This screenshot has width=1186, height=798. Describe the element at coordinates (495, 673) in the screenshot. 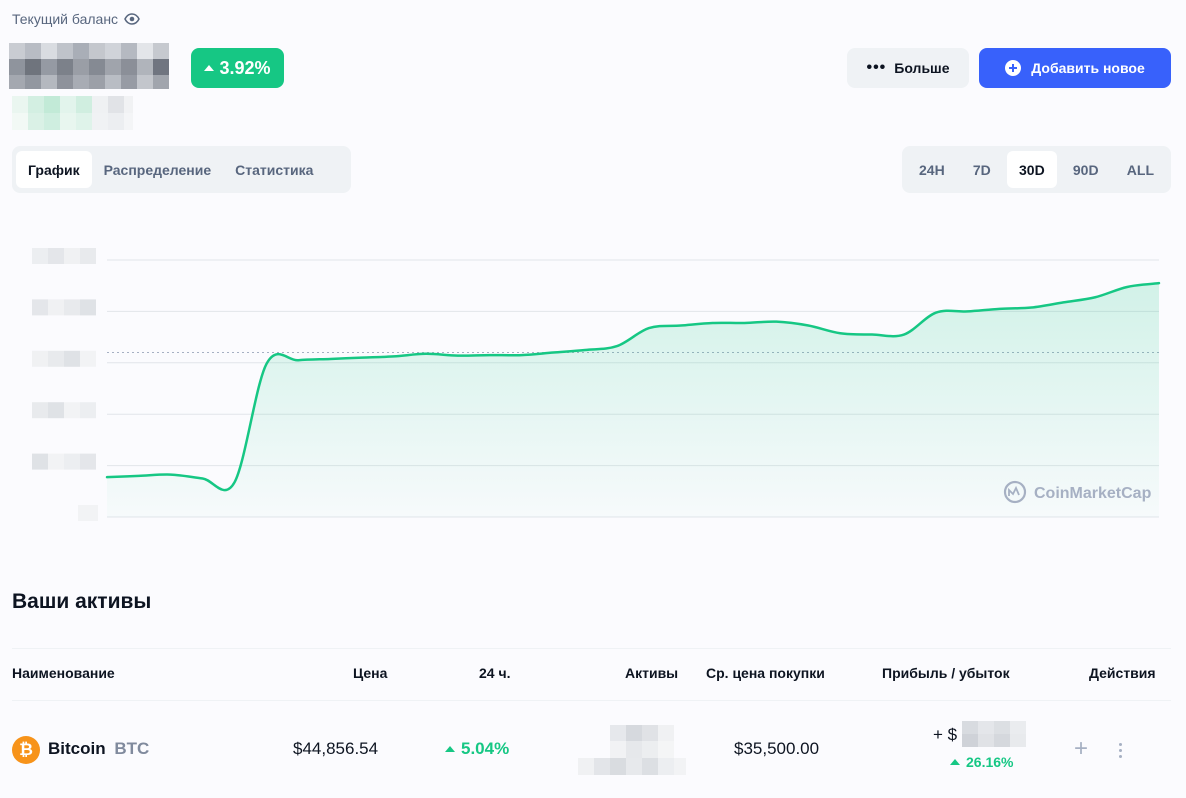

I see `column-24h: 24 ч.` at that location.